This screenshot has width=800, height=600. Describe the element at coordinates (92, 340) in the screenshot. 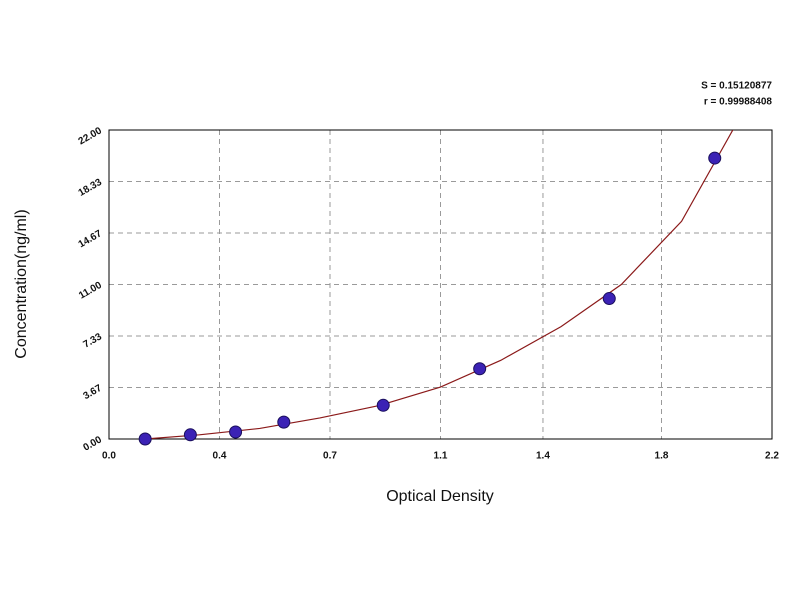

I see `y-tick-label: 7.33` at that location.